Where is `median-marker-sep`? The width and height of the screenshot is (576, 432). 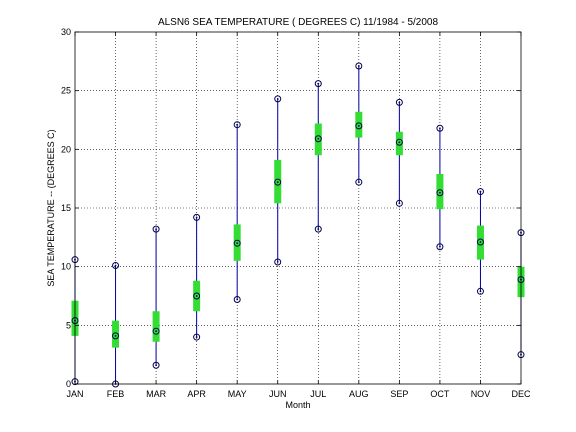 median-marker-sep is located at coordinates (399, 142).